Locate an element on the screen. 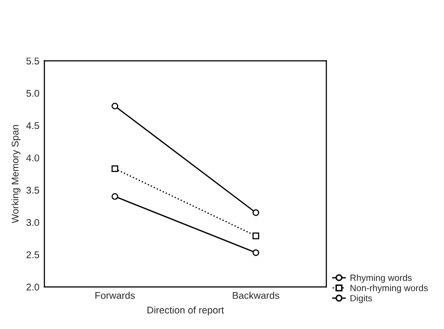 This screenshot has width=444, height=329. y-tick-label: 4.5 is located at coordinates (33, 126).